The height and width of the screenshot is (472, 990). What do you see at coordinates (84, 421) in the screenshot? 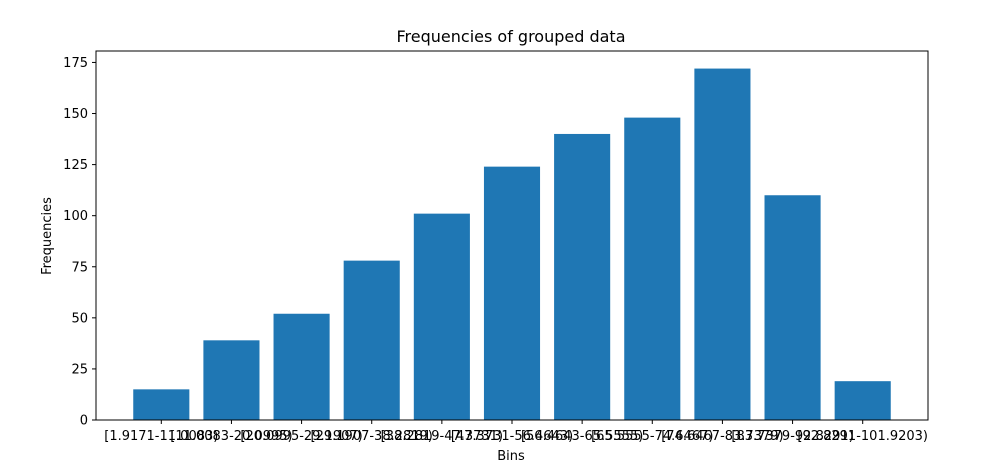
I see `y-tick-label-0: 0` at bounding box center [84, 421].